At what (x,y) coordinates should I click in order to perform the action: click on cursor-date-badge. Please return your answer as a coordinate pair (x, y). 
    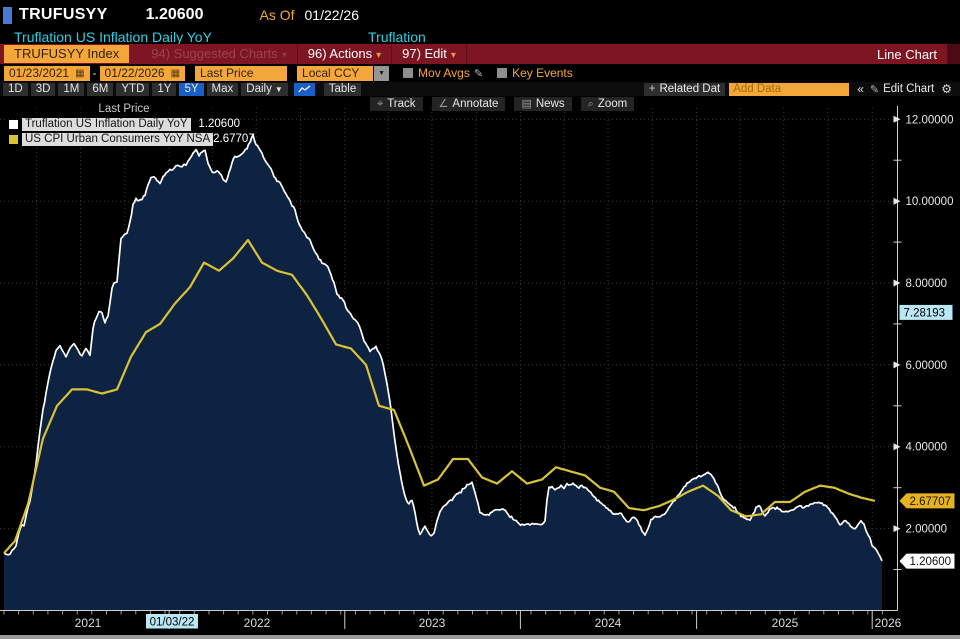
    Looking at the image, I should click on (172, 621).